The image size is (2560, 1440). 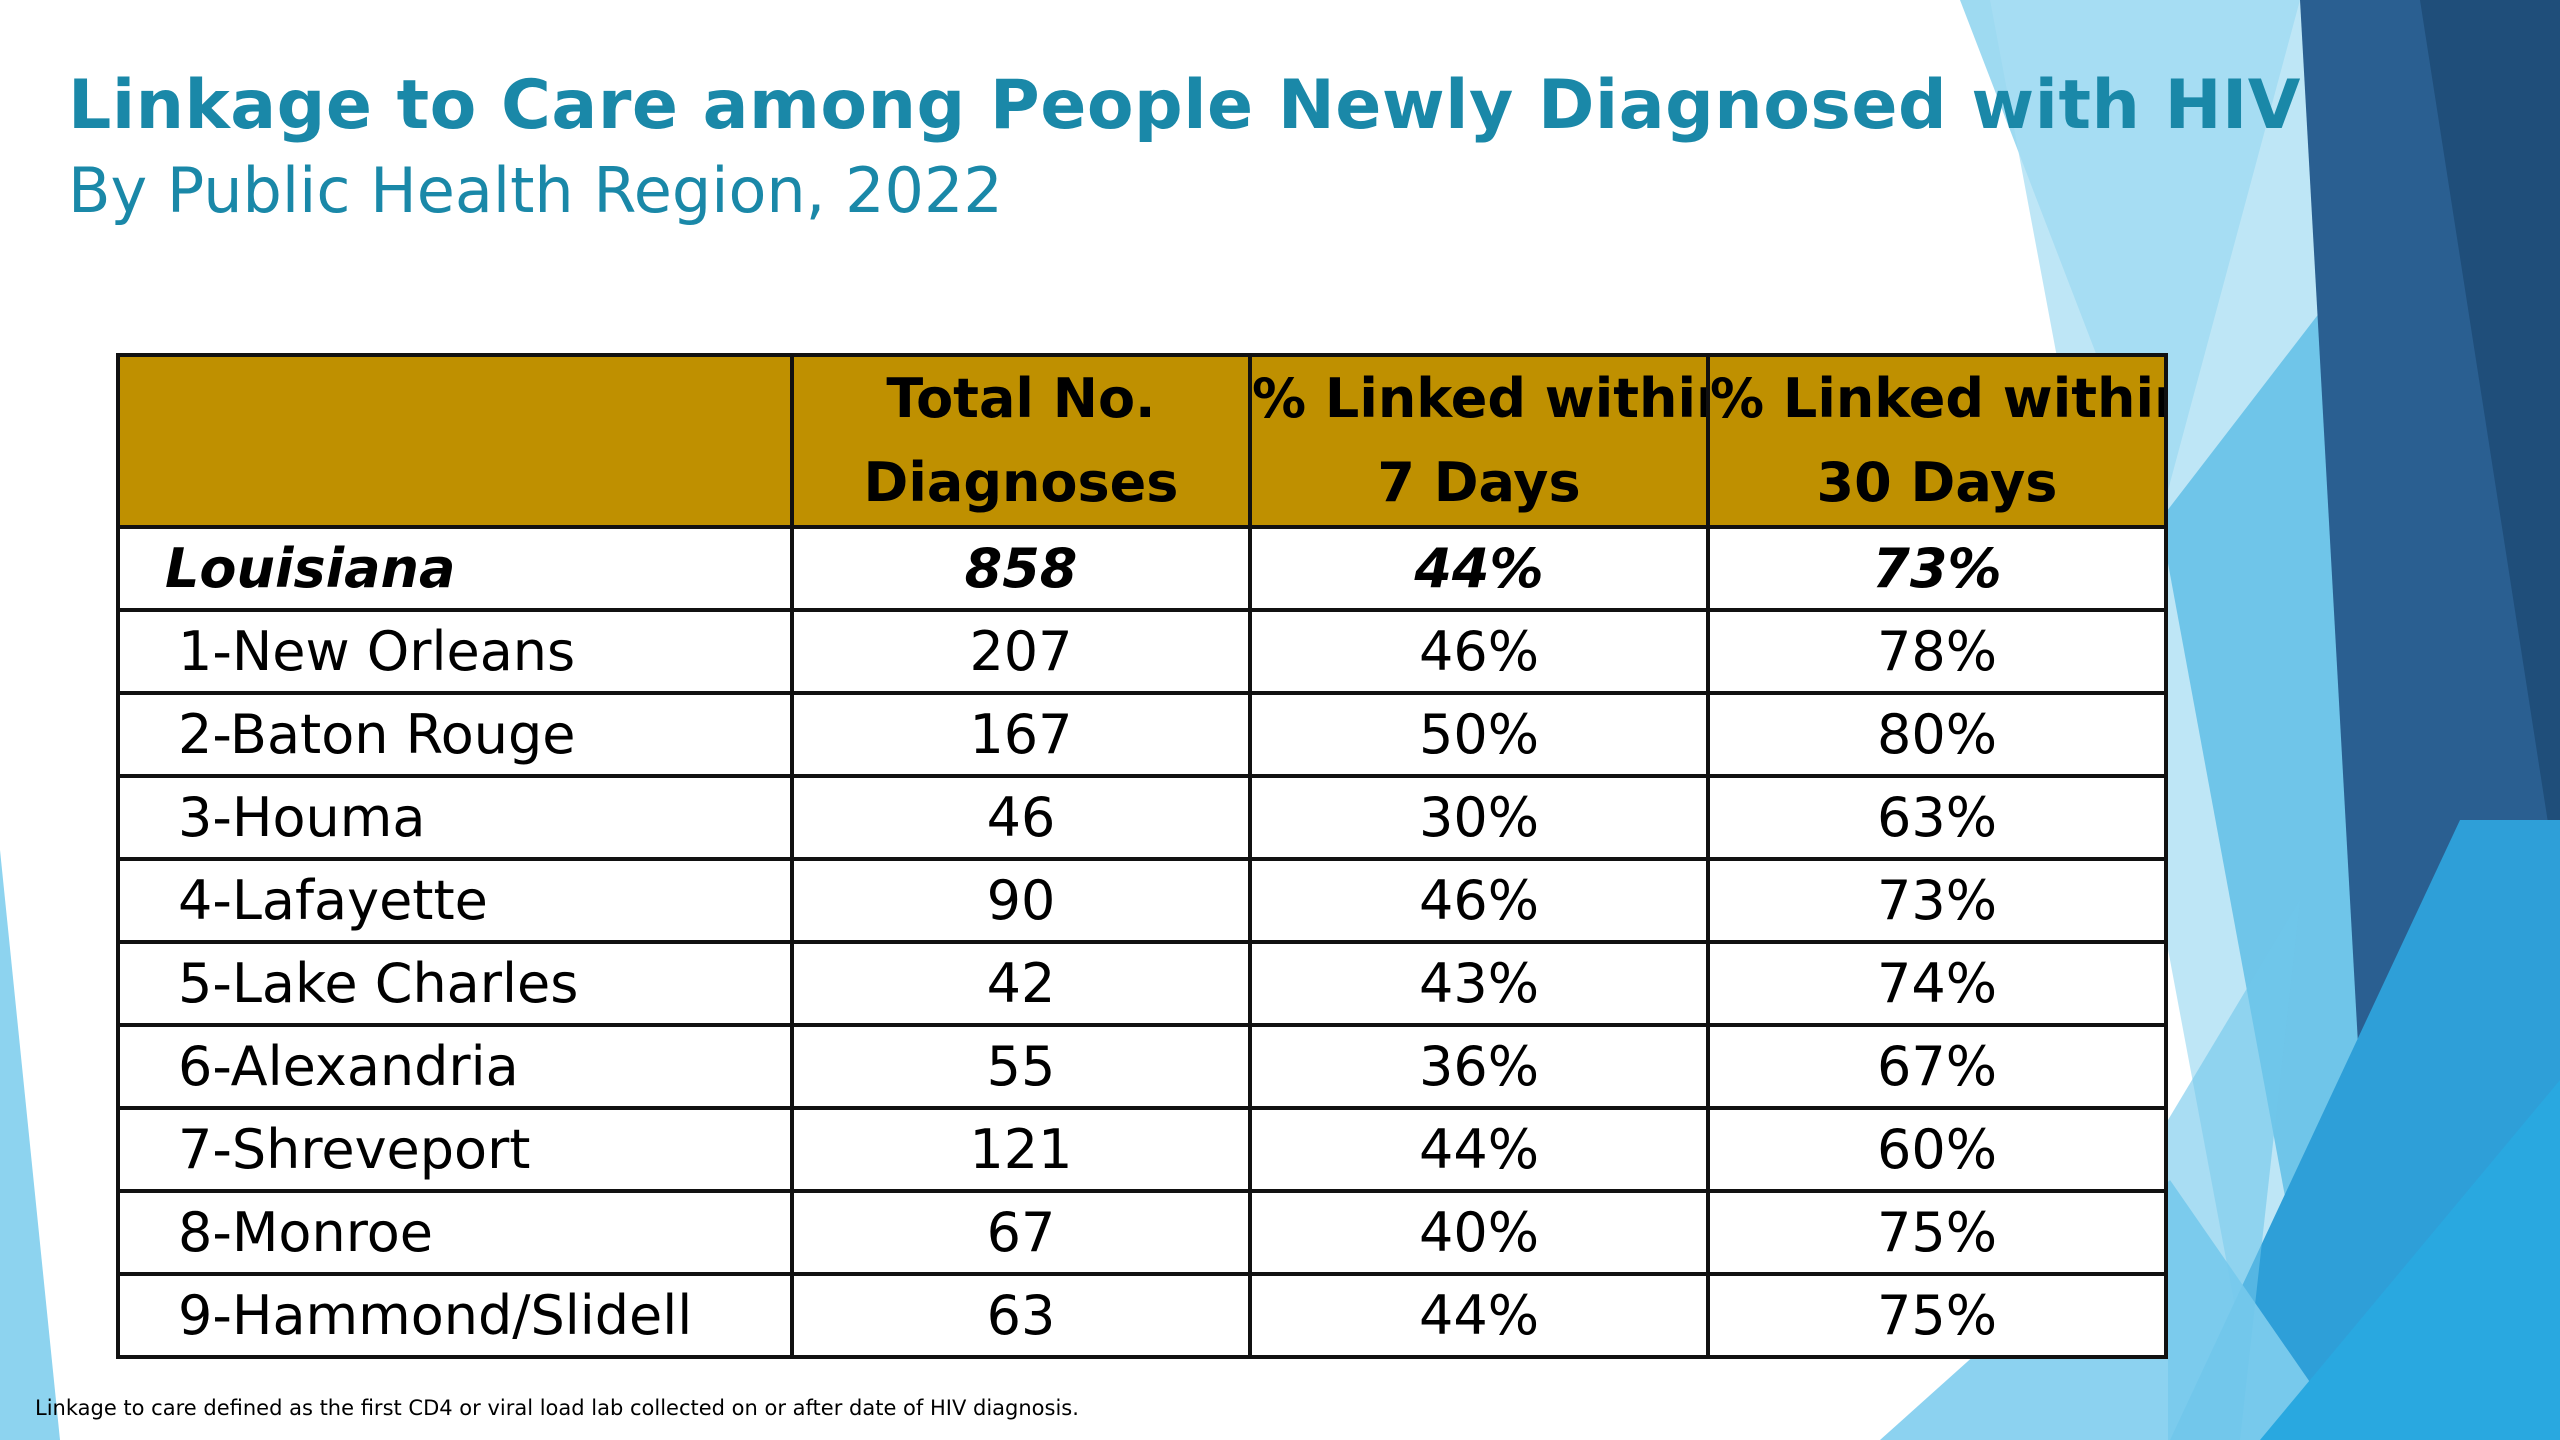 What do you see at coordinates (1937, 1149) in the screenshot?
I see `cell-linked-30d: 60%` at bounding box center [1937, 1149].